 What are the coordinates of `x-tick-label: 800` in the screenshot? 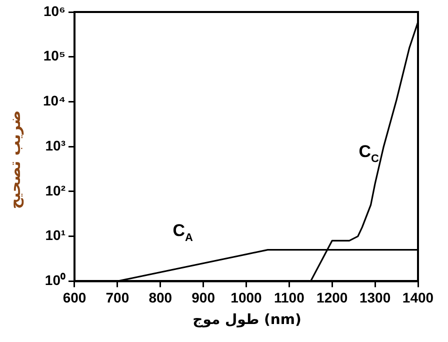 It's located at (160, 297).